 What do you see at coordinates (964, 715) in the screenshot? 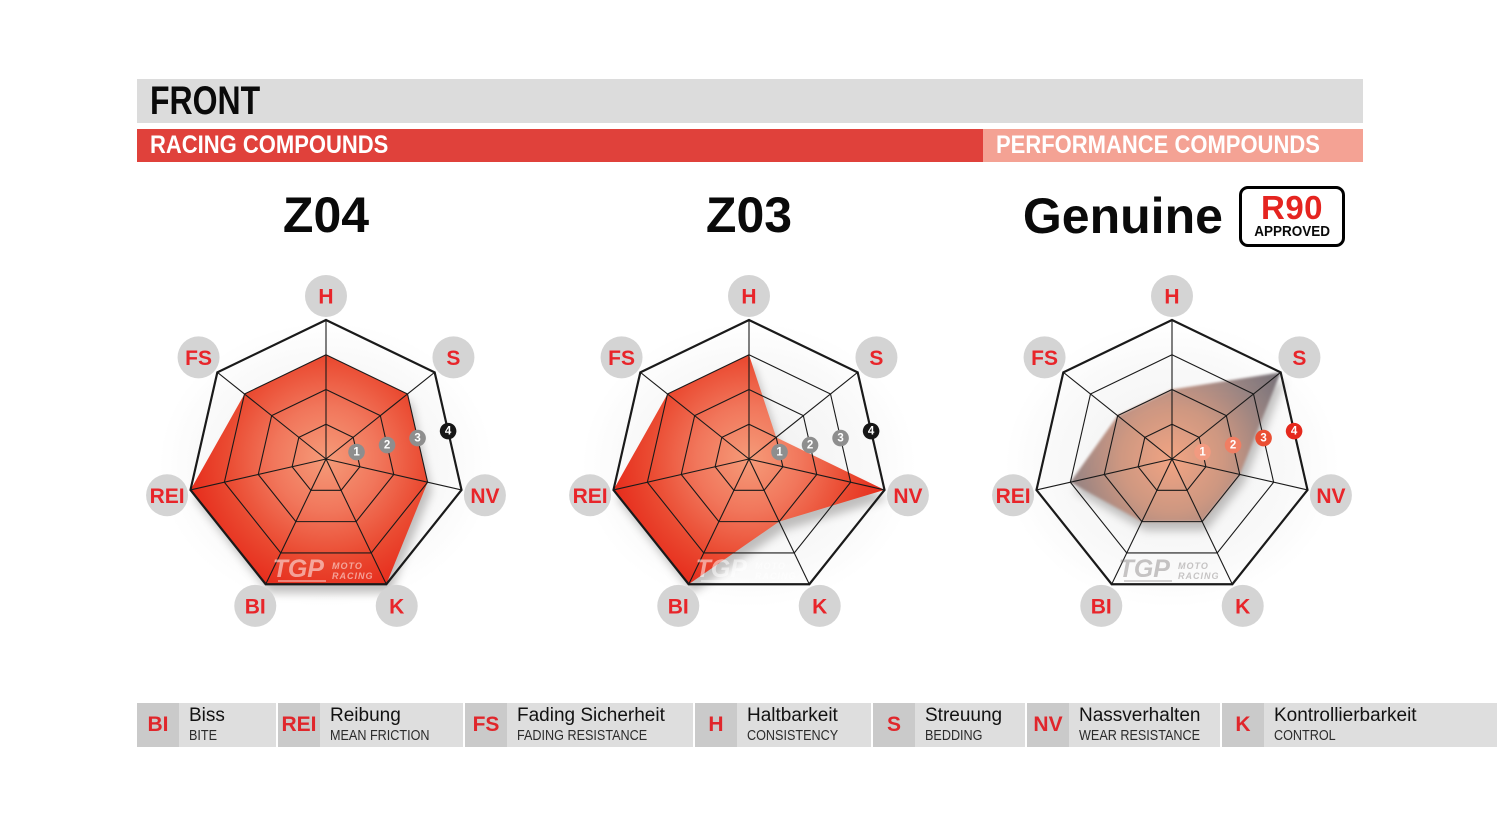
I see `legend-term-de: Streuung` at bounding box center [964, 715].